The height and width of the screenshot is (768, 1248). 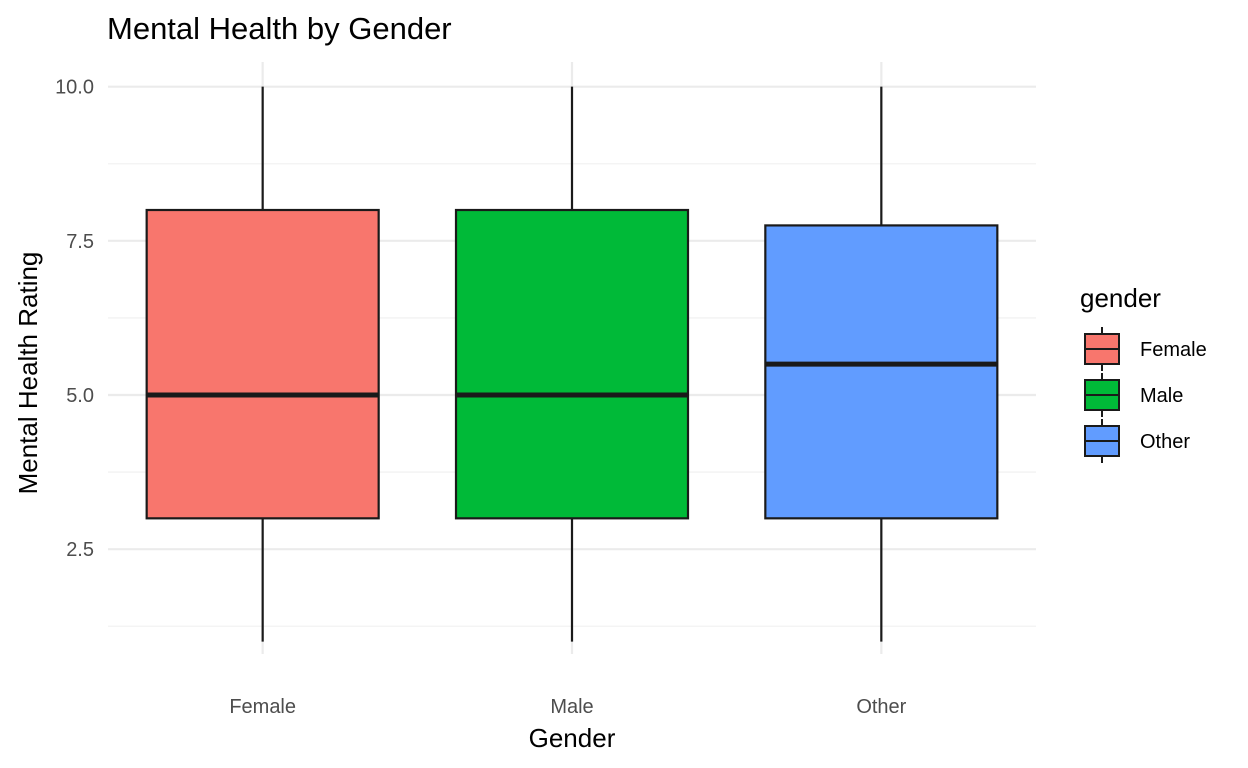 I want to click on y-tick-label: 2.5, so click(x=80, y=550).